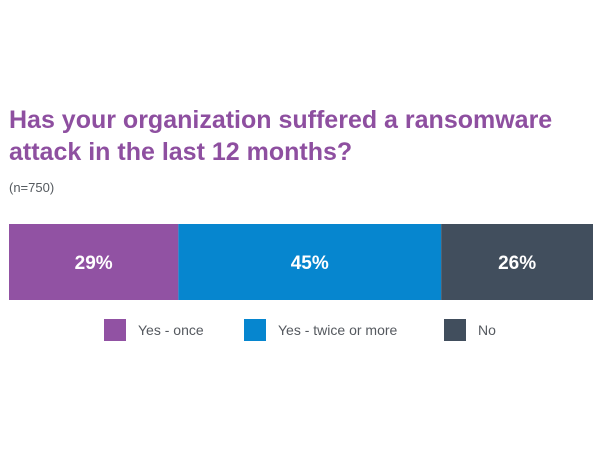 Image resolution: width=600 pixels, height=450 pixels. I want to click on sample-size-note: (n=750), so click(32, 187).